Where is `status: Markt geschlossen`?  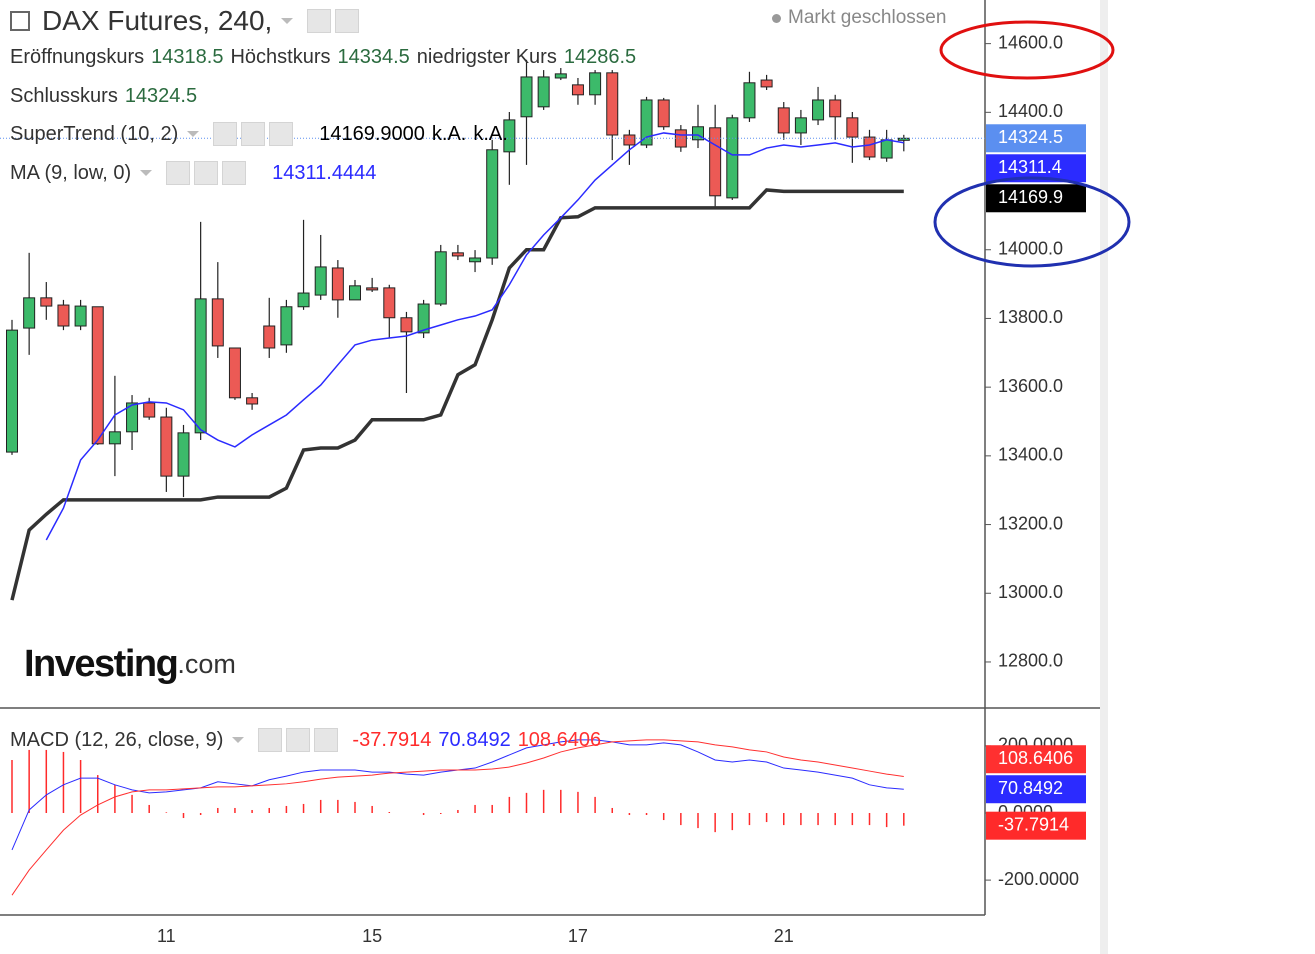 status: Markt geschlossen is located at coordinates (862, 18).